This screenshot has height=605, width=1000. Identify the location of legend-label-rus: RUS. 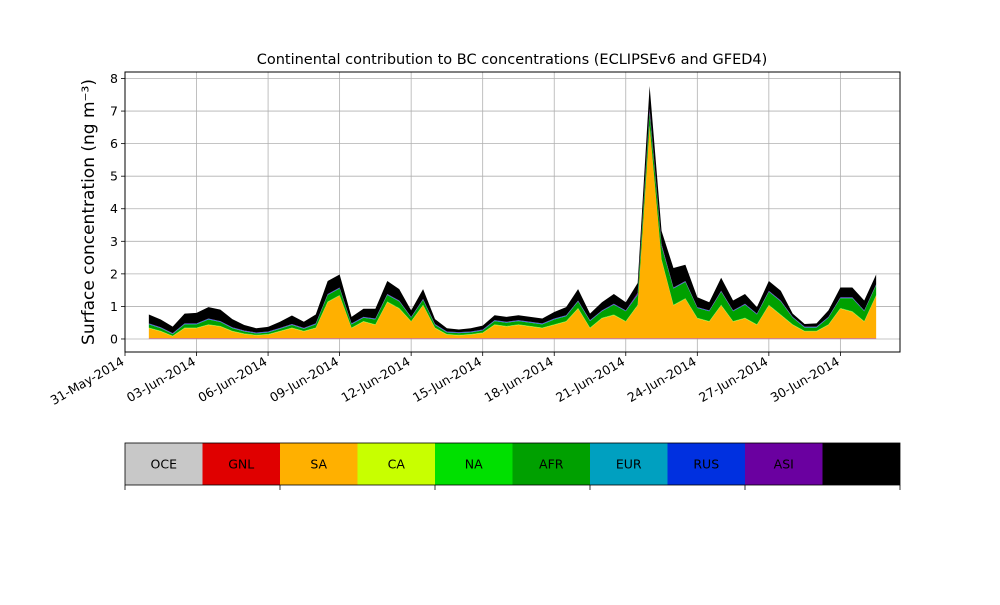
(706, 464).